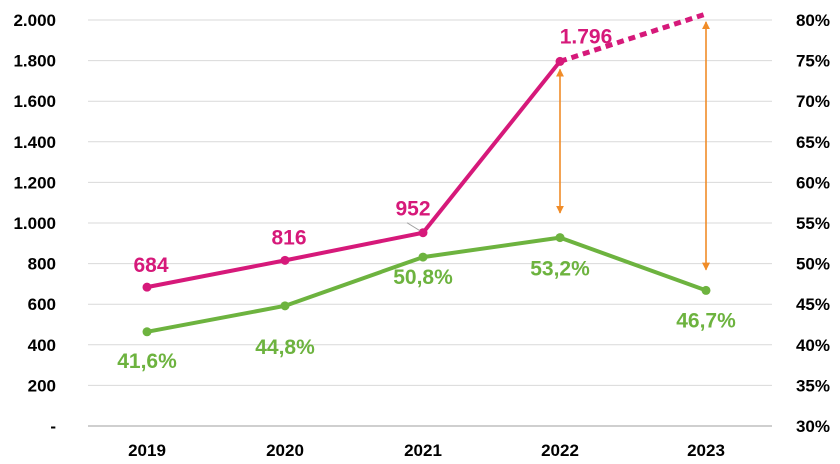 The image size is (840, 464). What do you see at coordinates (706, 450) in the screenshot?
I see `x-axis-tick-label: 2023` at bounding box center [706, 450].